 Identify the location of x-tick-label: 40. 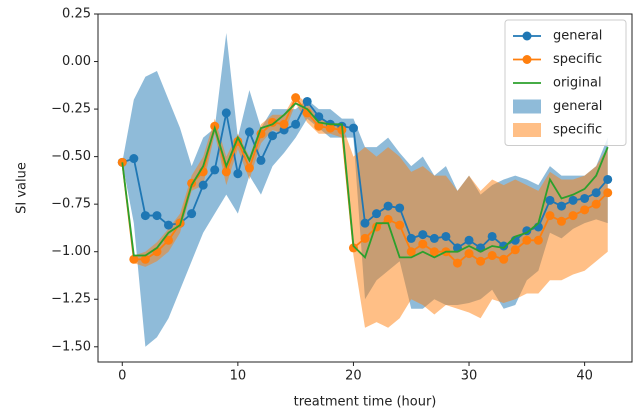
(584, 376).